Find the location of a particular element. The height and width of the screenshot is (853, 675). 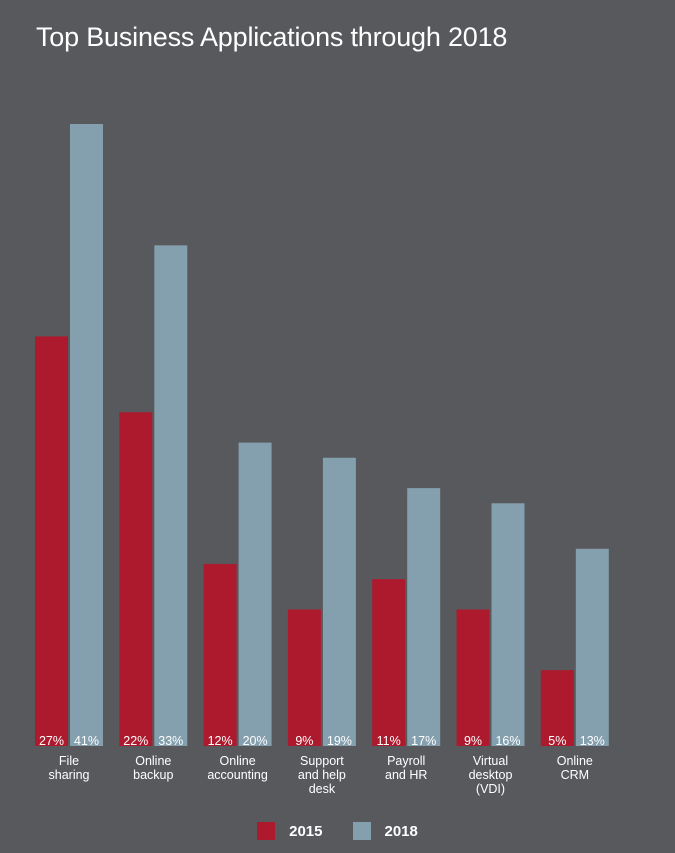

data-label-2018-6: 13% is located at coordinates (592, 741).